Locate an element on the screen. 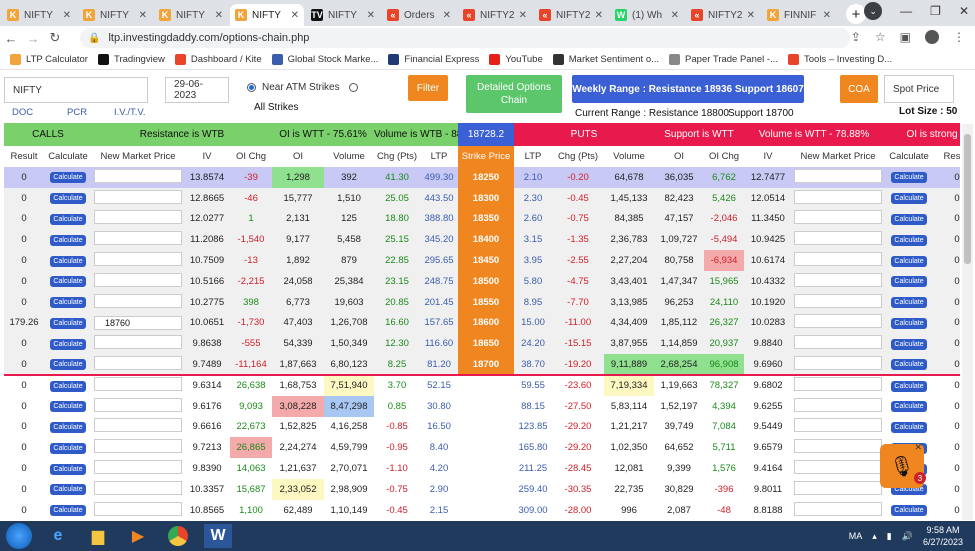 The height and width of the screenshot is (551, 975). network-icon: ▮ is located at coordinates (889, 535).